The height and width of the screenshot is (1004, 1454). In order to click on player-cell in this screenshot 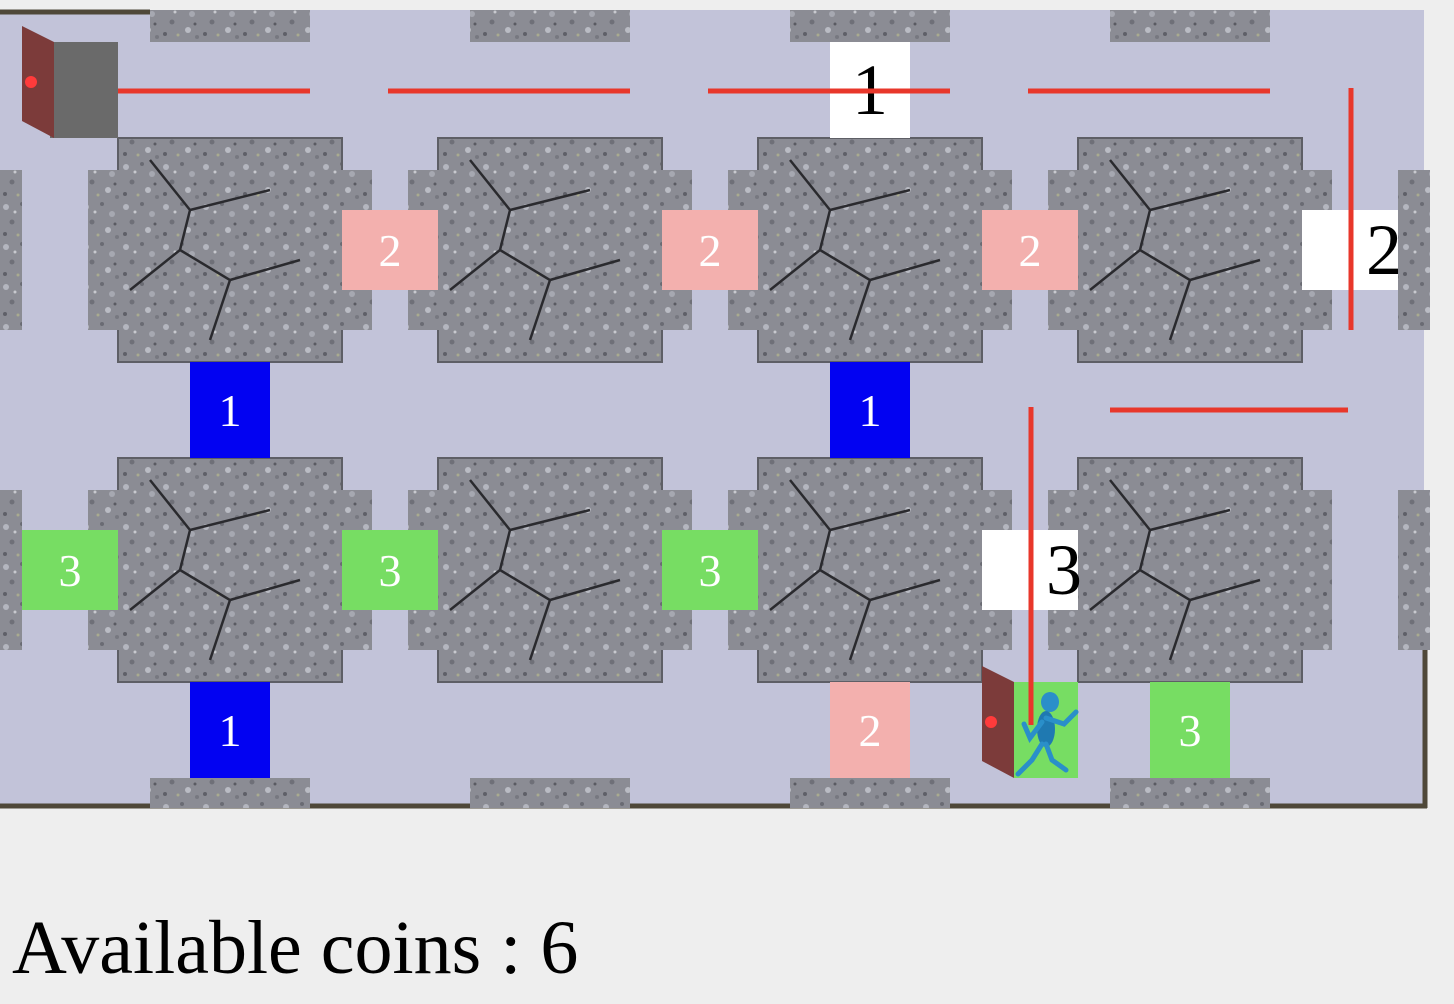, I will do `click(1030, 722)`.